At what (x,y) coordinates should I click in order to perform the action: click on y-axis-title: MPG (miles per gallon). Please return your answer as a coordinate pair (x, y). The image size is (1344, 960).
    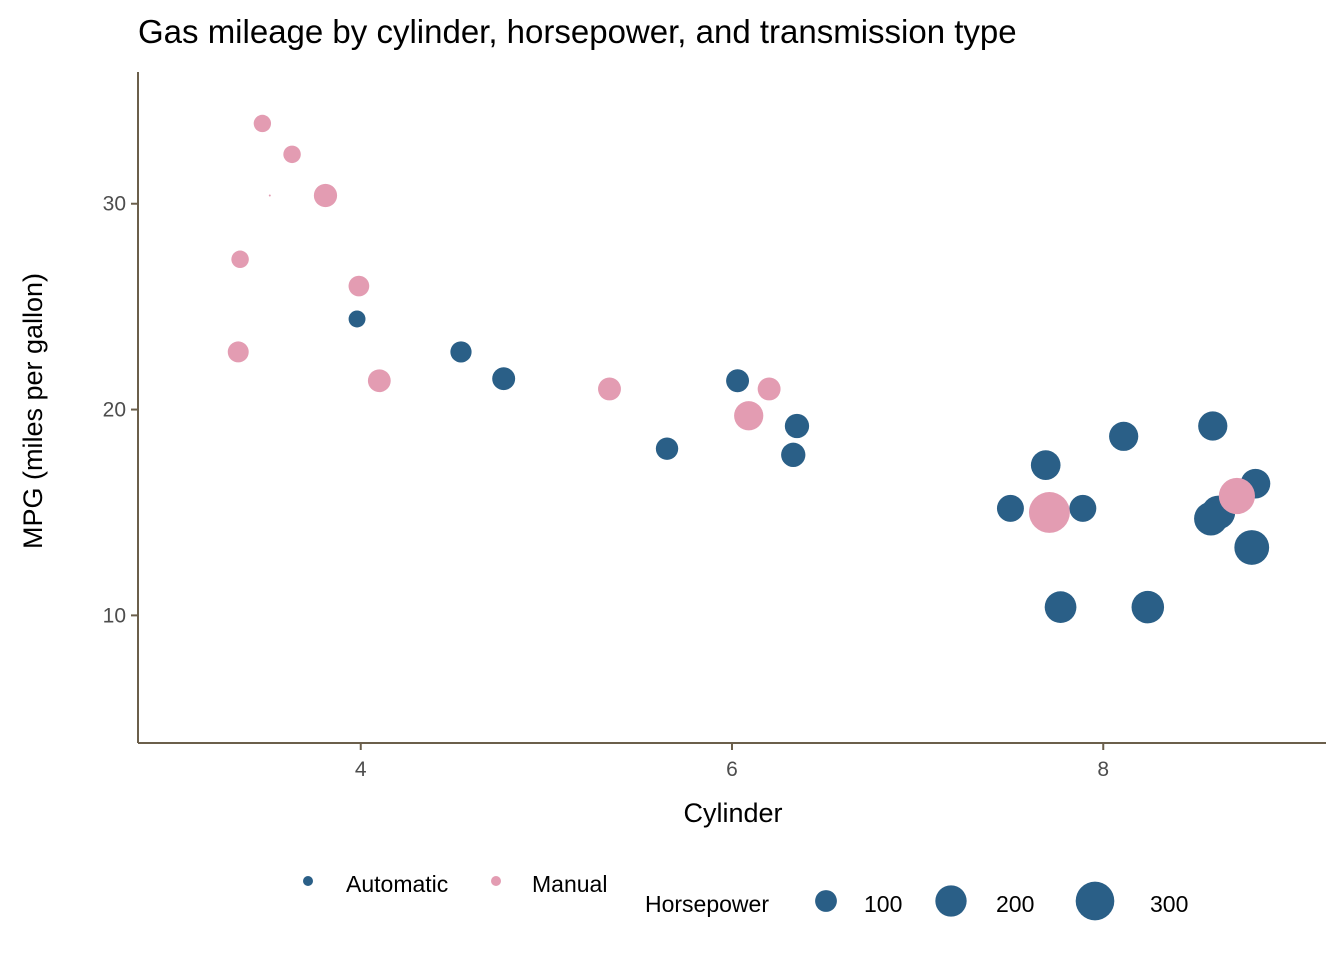
    Looking at the image, I should click on (33, 411).